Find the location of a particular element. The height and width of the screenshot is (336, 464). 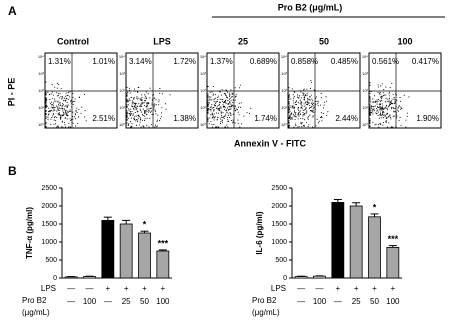

lps-label: + is located at coordinates (374, 288).